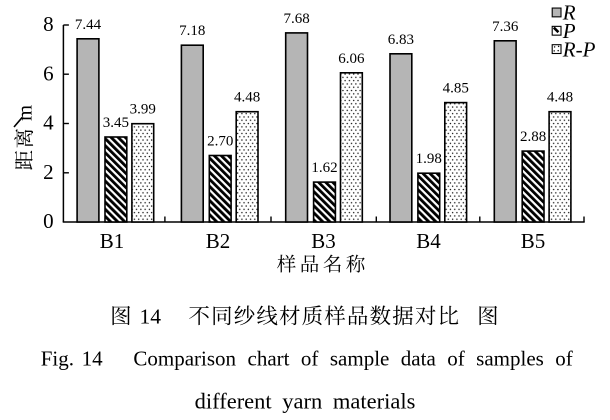  Describe the element at coordinates (579, 49) in the screenshot. I see `svg-text: R-P` at that location.